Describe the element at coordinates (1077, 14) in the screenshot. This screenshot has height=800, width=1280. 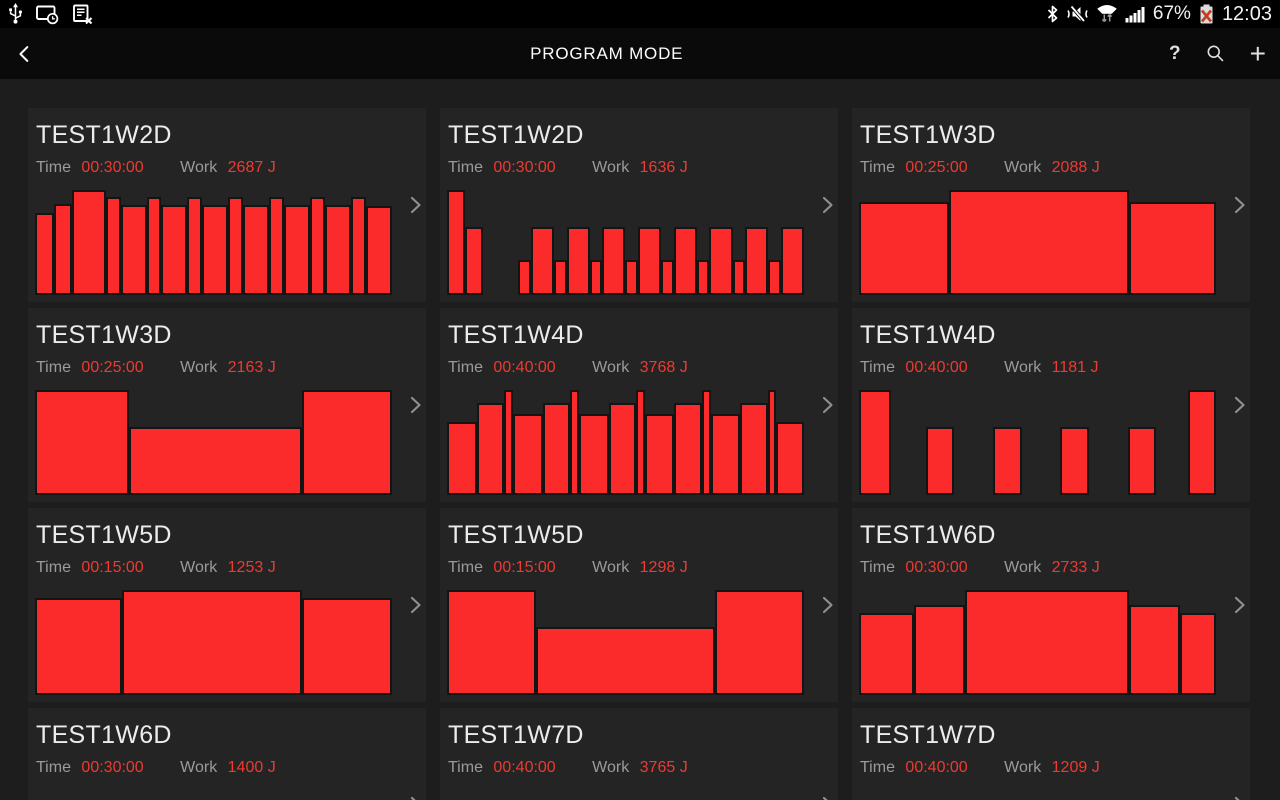
I see `vibrate-mute-icon` at that location.